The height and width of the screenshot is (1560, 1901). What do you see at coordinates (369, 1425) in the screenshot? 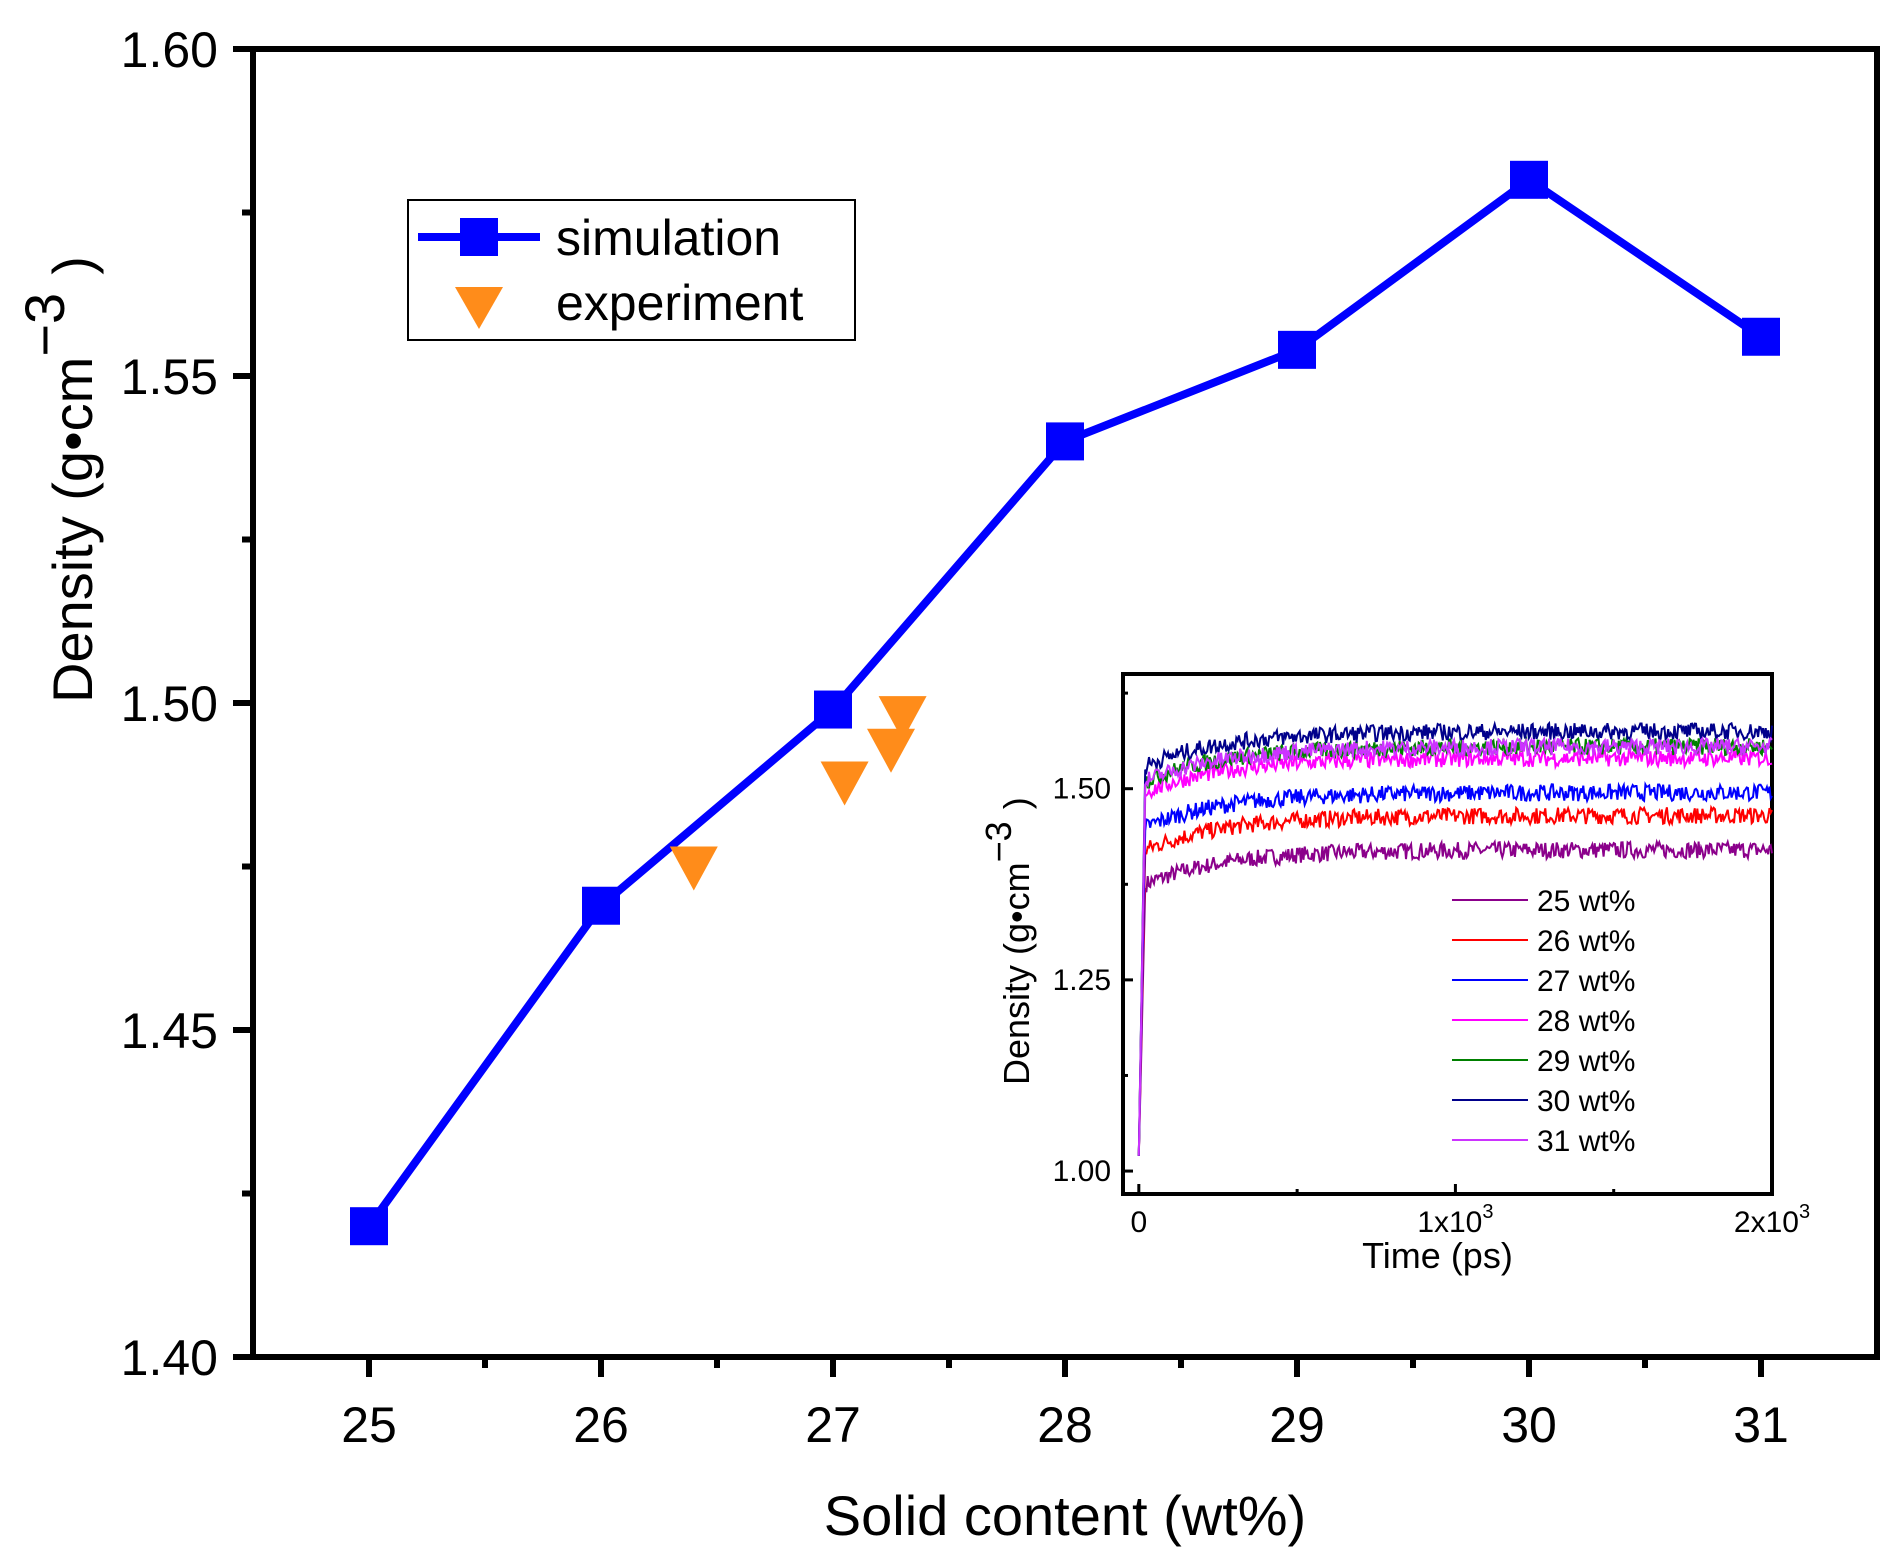
I see `x-tick-label: 25` at bounding box center [369, 1425].